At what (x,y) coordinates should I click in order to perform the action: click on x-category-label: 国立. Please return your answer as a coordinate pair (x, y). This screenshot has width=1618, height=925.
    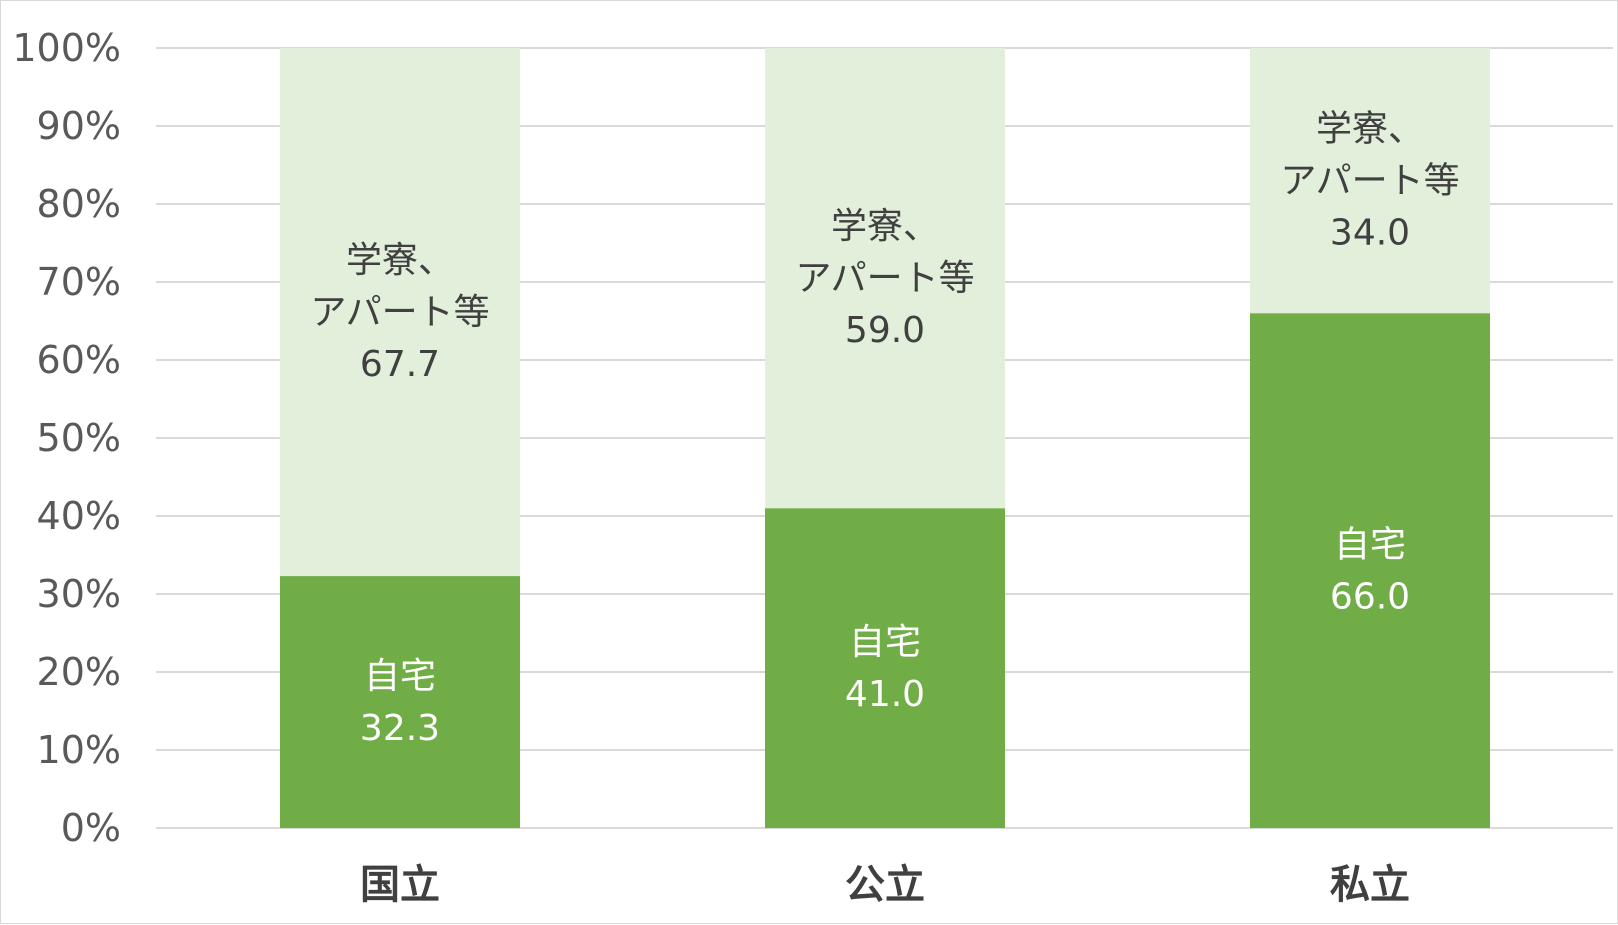
    Looking at the image, I should click on (400, 885).